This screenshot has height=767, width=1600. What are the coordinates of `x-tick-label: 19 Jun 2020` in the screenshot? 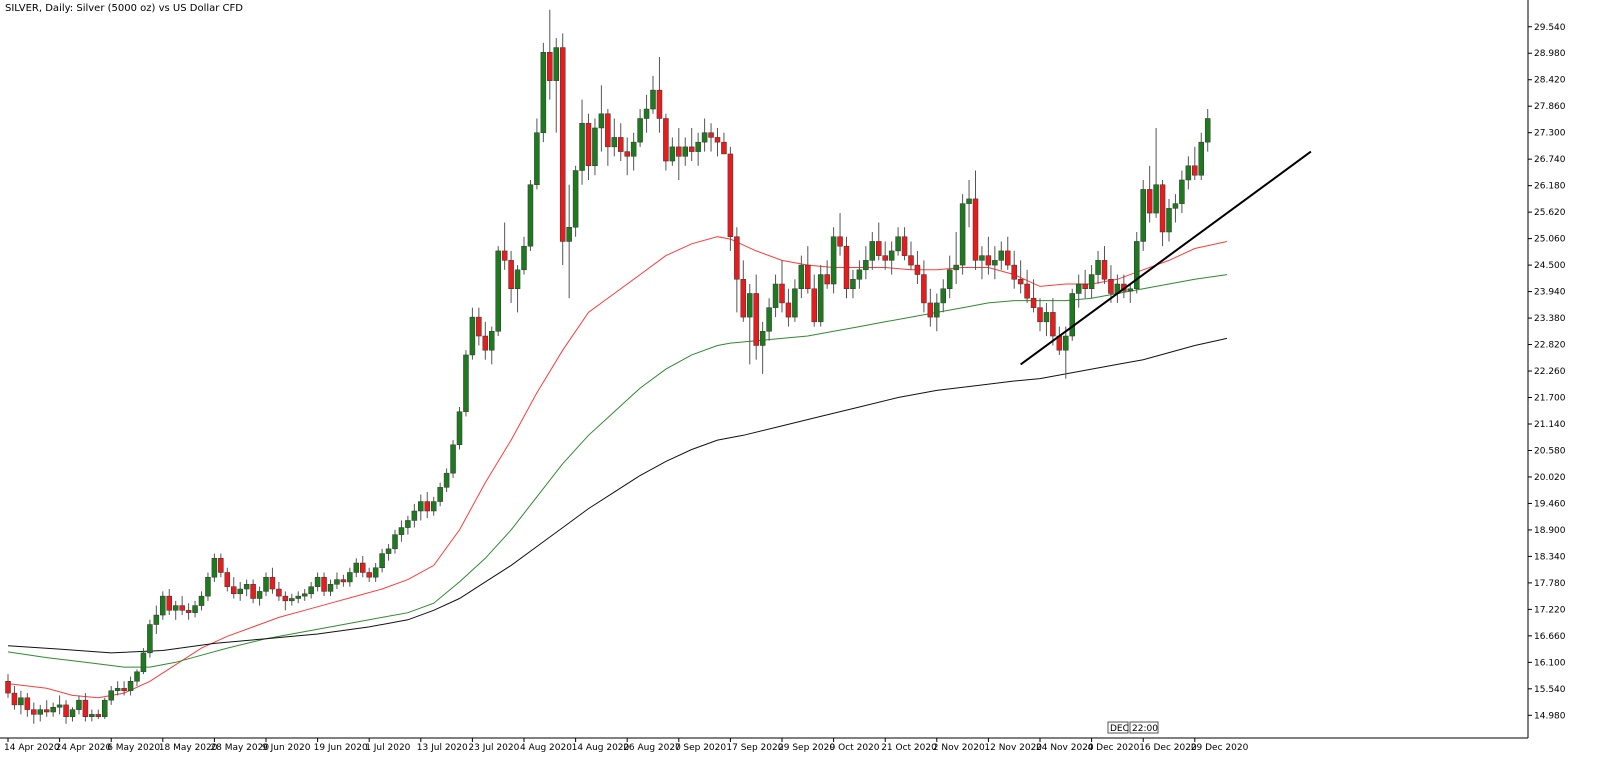 It's located at (341, 748).